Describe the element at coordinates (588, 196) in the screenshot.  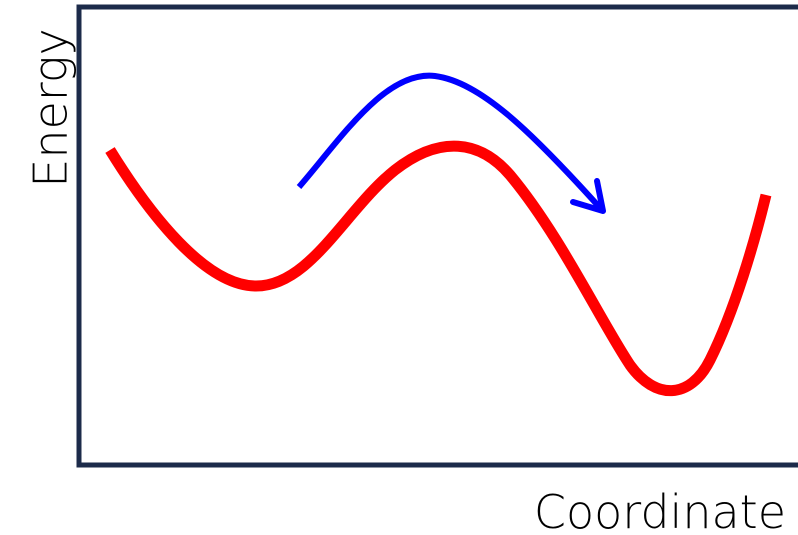
I see `transition-arrowhead` at that location.